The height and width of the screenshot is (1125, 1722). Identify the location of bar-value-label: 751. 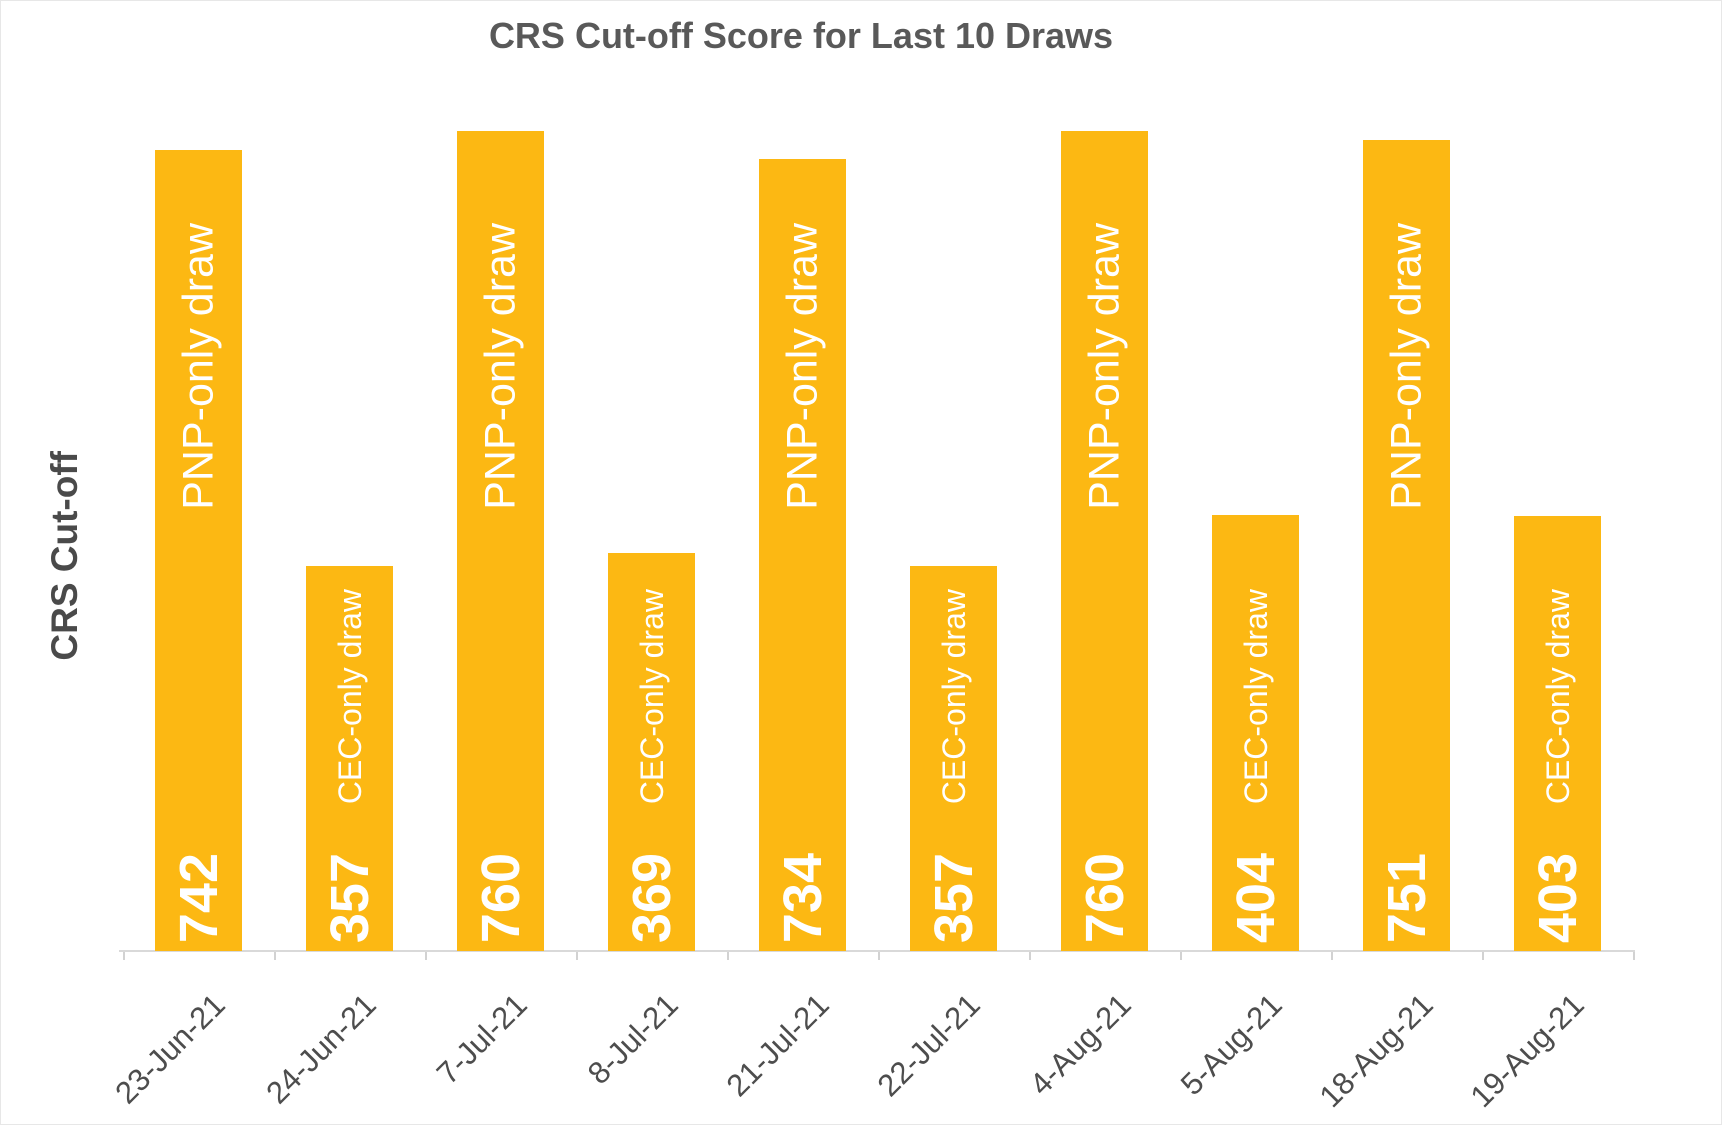
(1406, 897).